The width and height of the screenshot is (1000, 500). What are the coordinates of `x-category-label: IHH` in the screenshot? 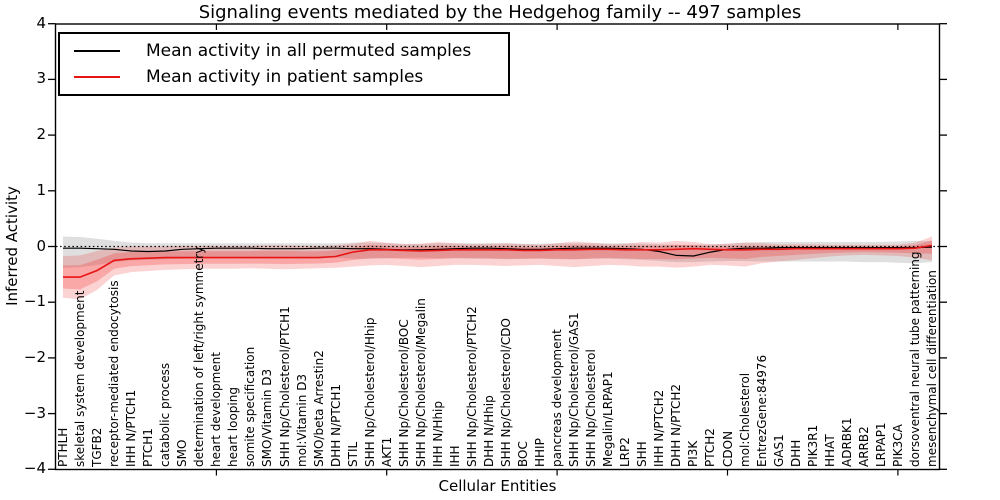 It's located at (454, 456).